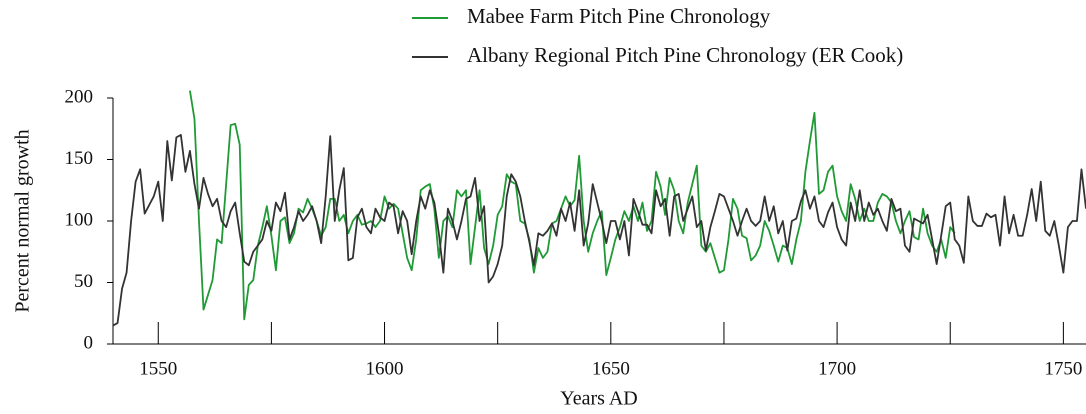 Image resolution: width=1086 pixels, height=414 pixels. Describe the element at coordinates (83, 281) in the screenshot. I see `y-tick-label: 50` at that location.